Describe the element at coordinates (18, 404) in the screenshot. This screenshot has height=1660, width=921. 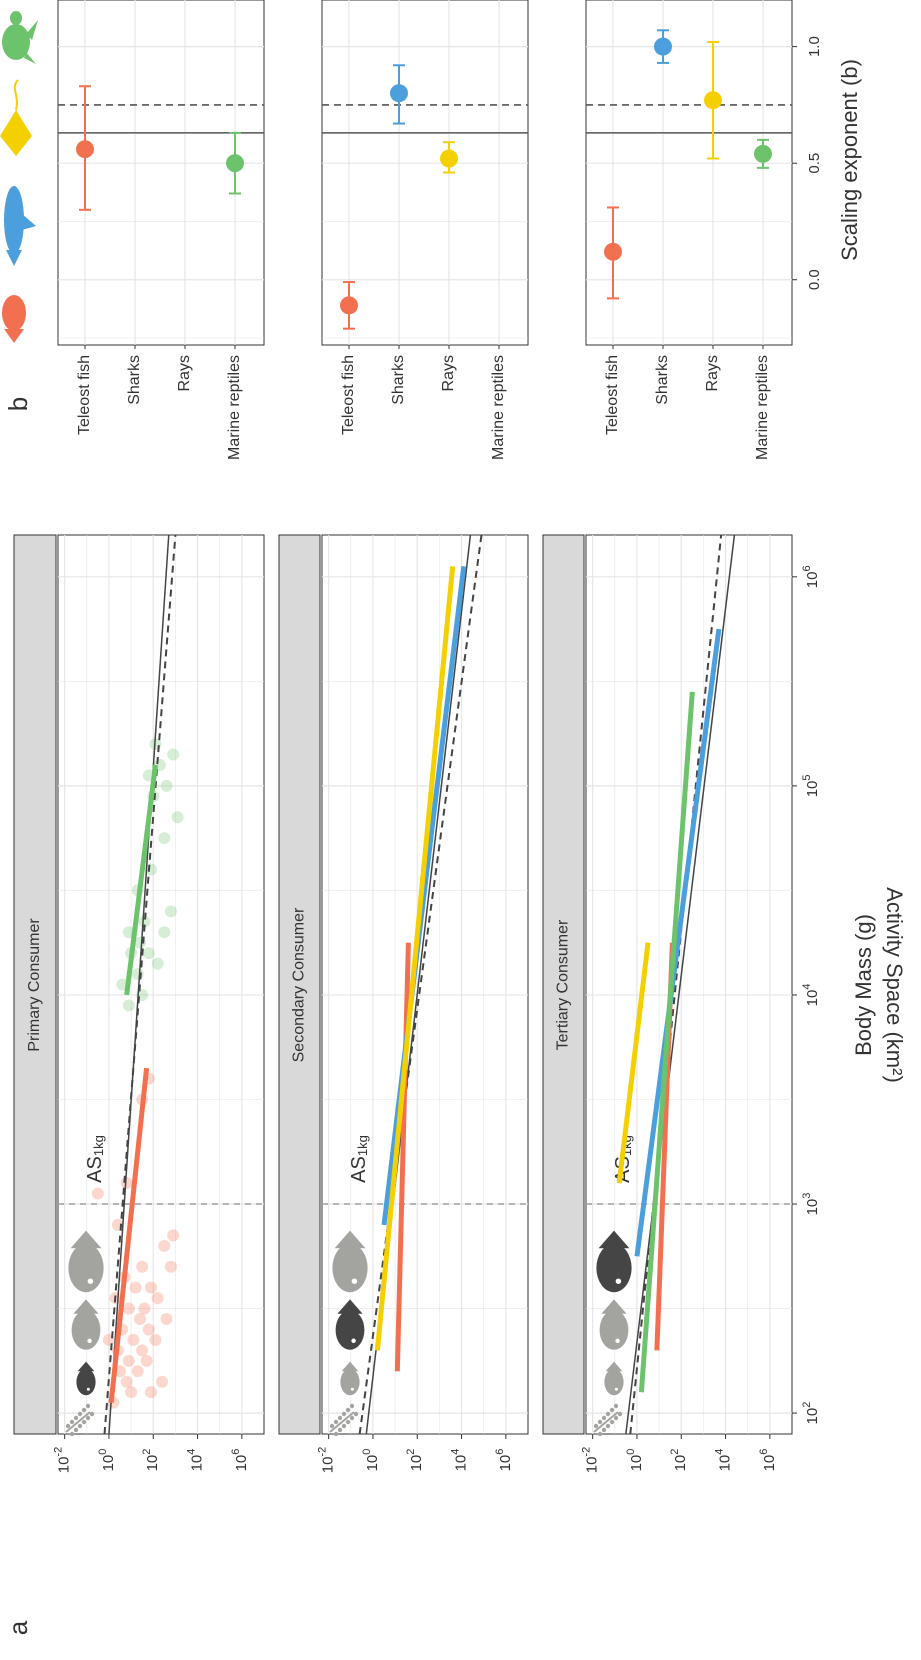
I see `panel-b-letter: b` at that location.